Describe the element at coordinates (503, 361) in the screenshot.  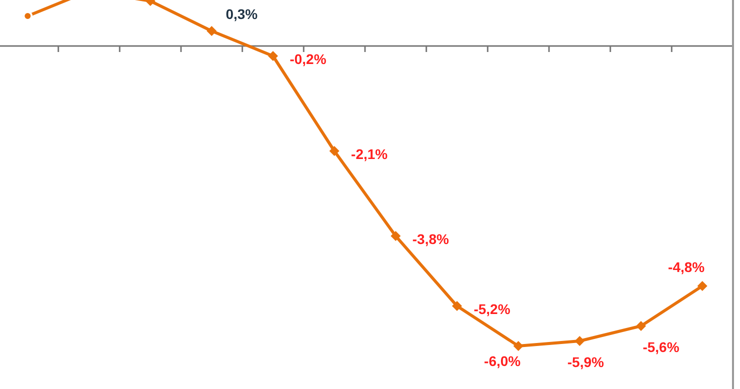
I see `data-label: -6,0%` at that location.